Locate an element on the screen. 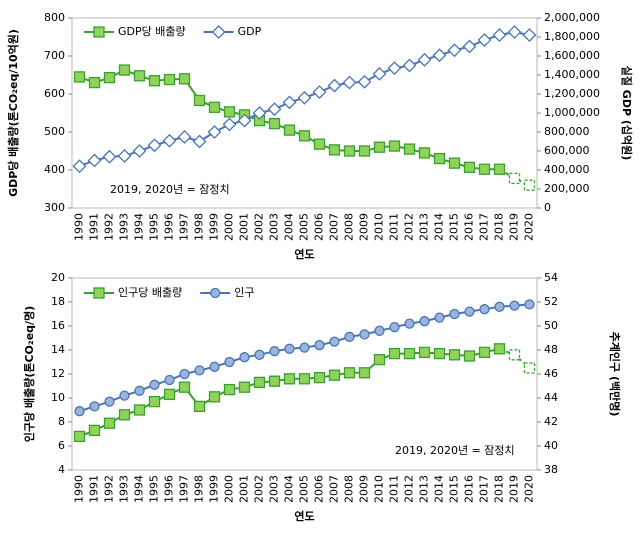 This screenshot has width=640, height=538. y2-tick-label: 52 is located at coordinates (551, 301).